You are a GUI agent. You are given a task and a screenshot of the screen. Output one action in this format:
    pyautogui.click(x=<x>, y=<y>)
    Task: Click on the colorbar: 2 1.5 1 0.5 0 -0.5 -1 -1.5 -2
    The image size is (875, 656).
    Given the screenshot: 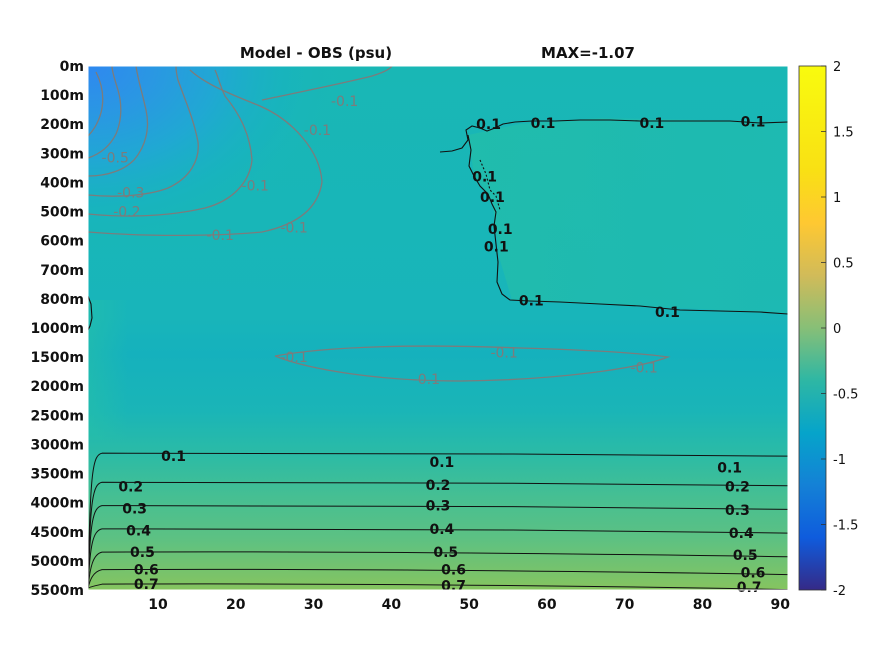 What is the action you would take?
    pyautogui.click(x=828, y=329)
    